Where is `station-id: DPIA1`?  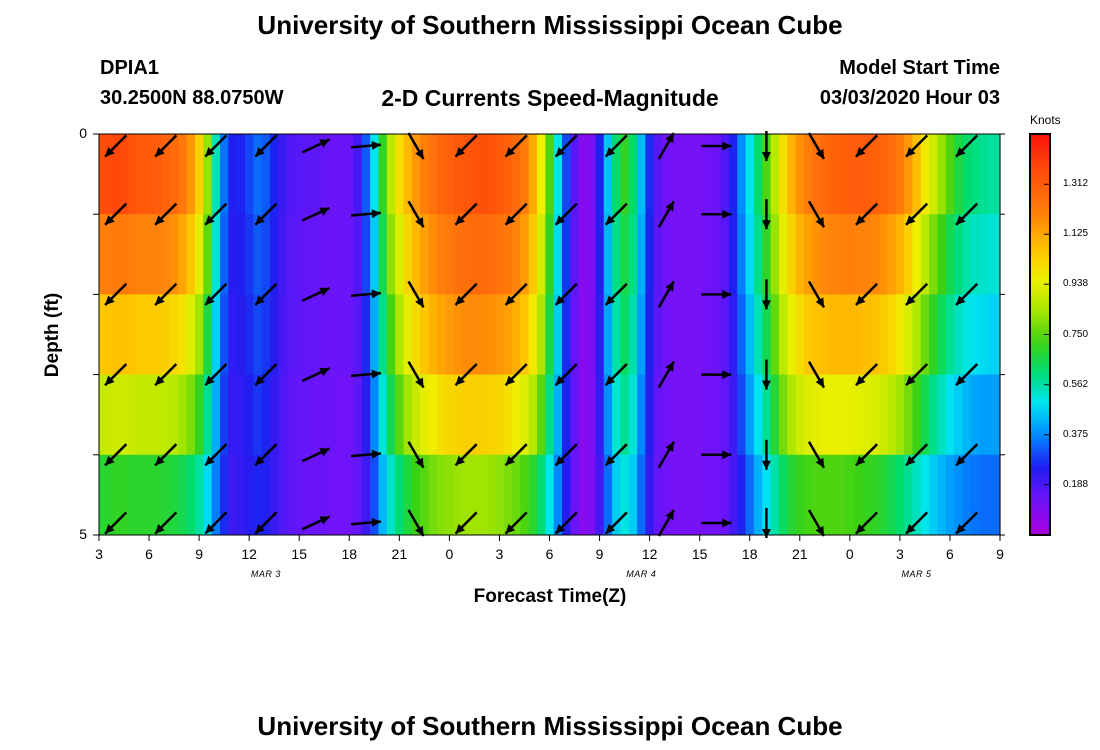 station-id: DPIA1 is located at coordinates (129, 68).